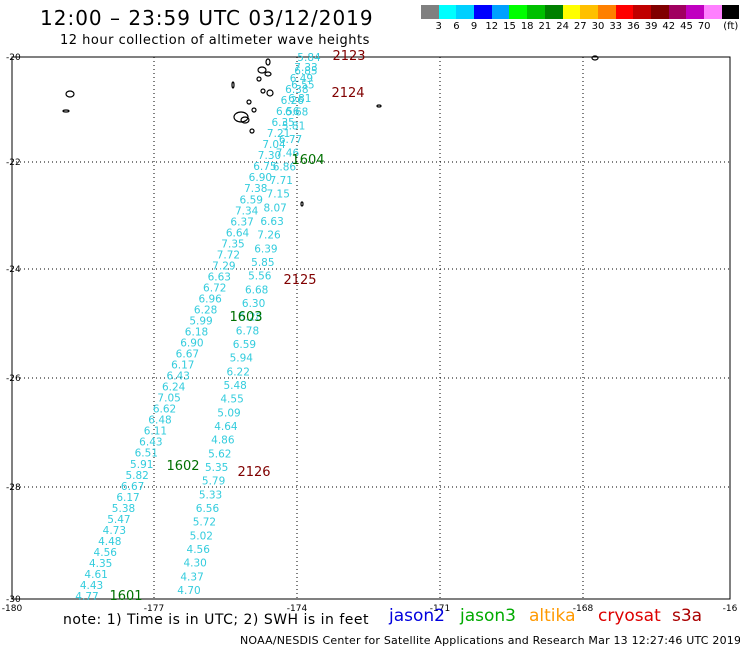 The width and height of the screenshot is (740, 650). I want to click on legend-tick-label: 39, so click(651, 26).